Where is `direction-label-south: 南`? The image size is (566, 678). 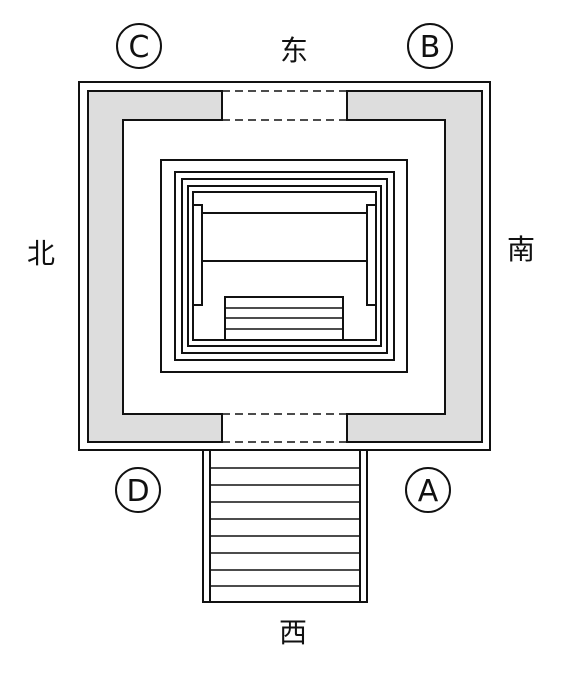 direction-label-south: 南 is located at coordinates (521, 249).